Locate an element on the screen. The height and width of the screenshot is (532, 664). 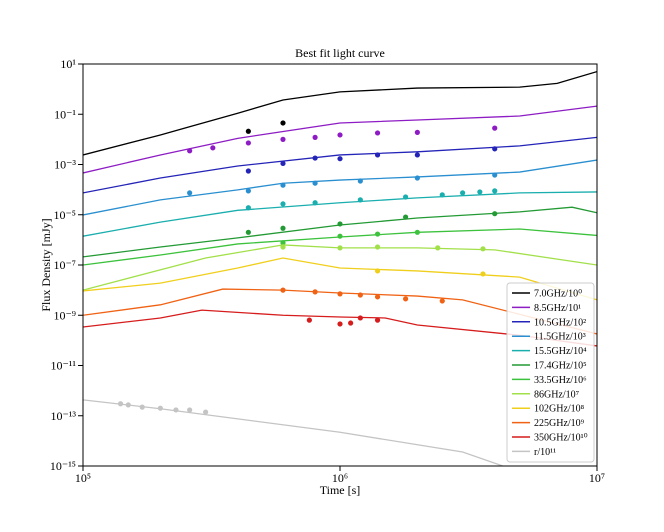
y-tick-label: 10⁻¹³ is located at coordinates (63, 416).